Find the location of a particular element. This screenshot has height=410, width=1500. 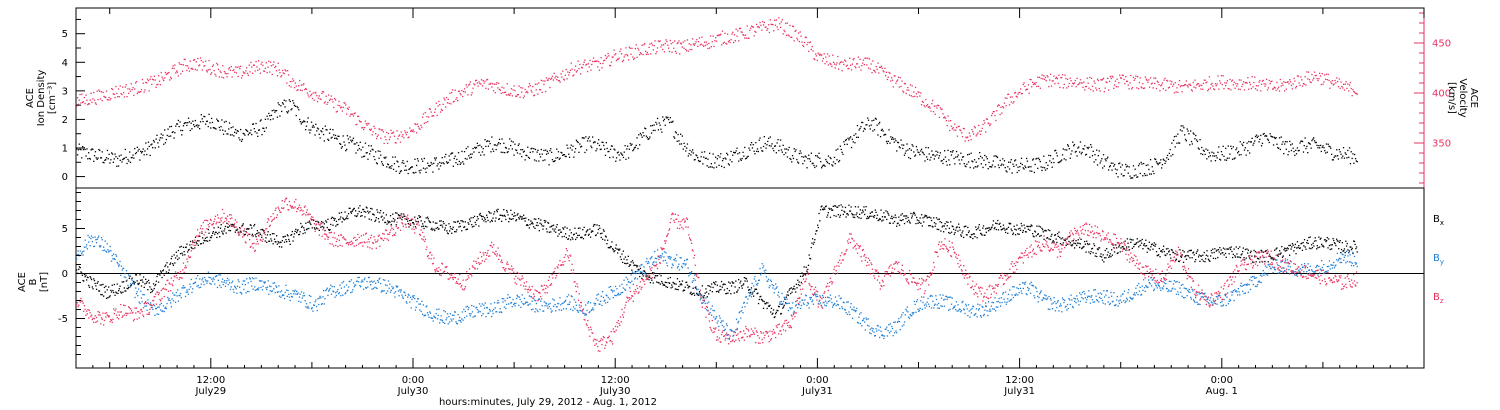

by-point is located at coordinates (104, 250).